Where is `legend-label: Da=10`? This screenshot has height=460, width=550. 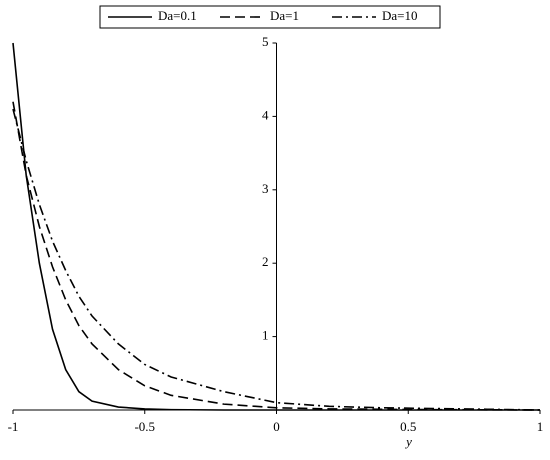
legend-label: Da=10 is located at coordinates (400, 15).